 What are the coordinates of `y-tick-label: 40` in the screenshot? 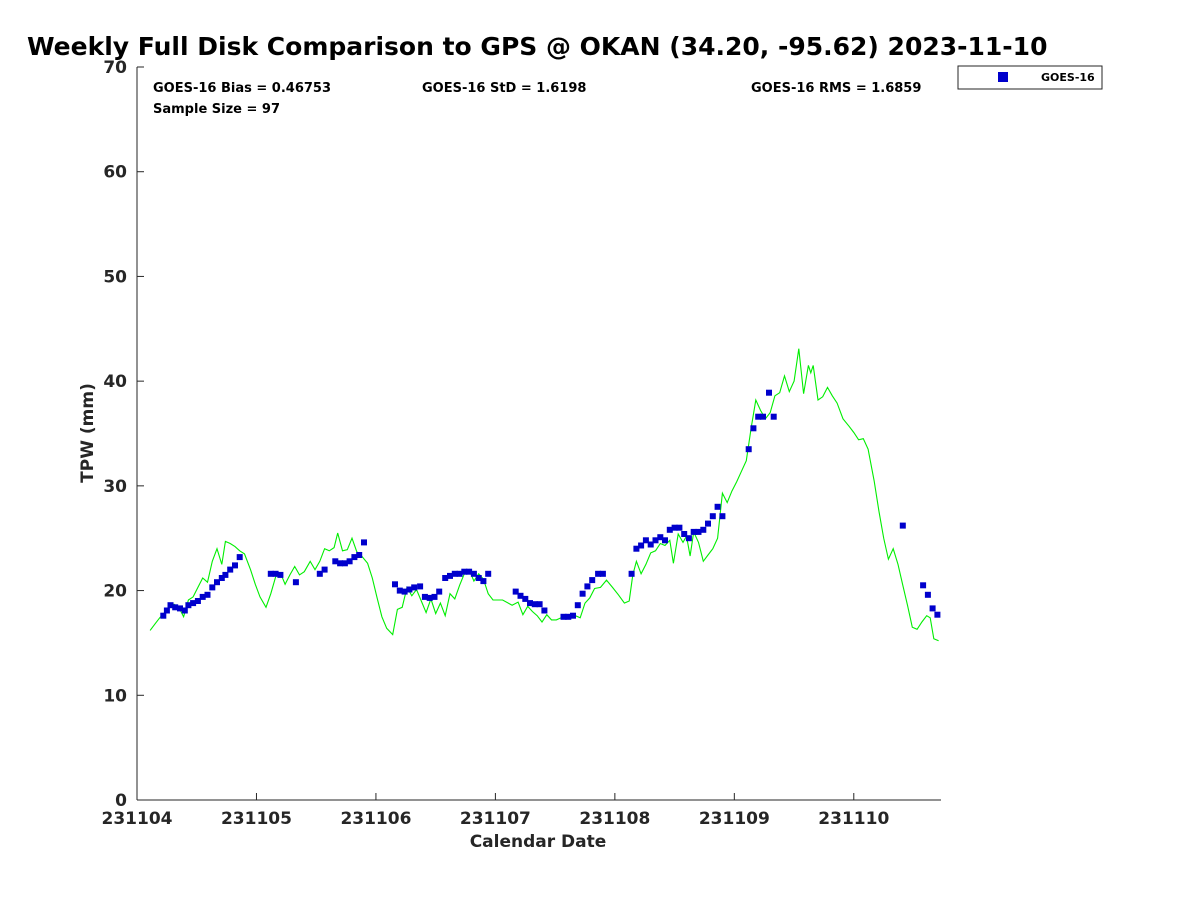 It's located at (115, 382).